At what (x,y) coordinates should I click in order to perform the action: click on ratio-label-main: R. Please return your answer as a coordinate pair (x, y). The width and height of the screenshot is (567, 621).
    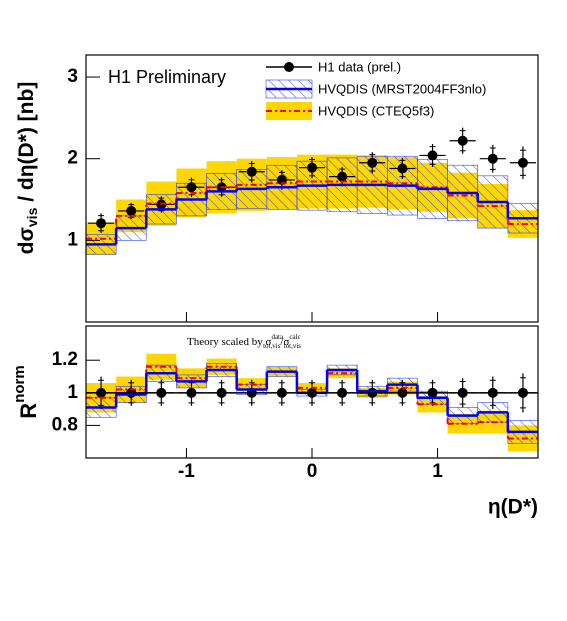
    Looking at the image, I should click on (28, 411).